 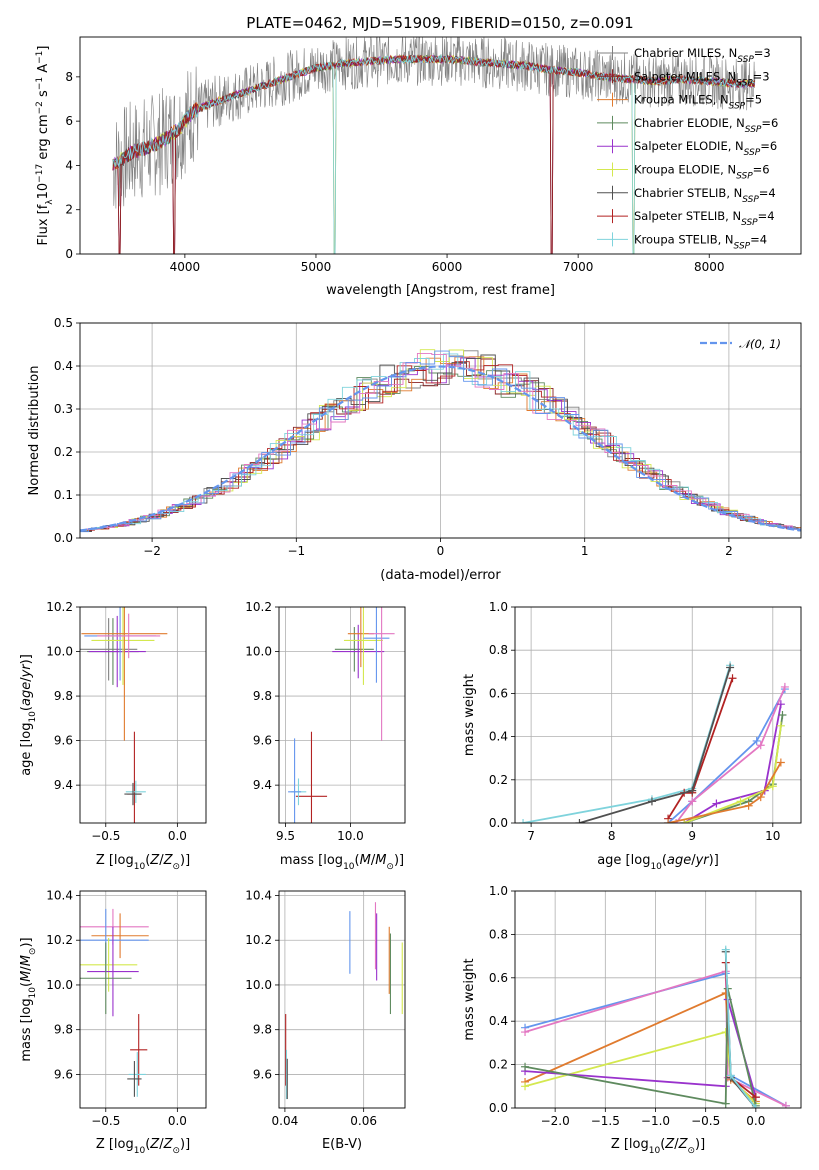 I want to click on y-tick-label: 0.8, so click(x=498, y=934).